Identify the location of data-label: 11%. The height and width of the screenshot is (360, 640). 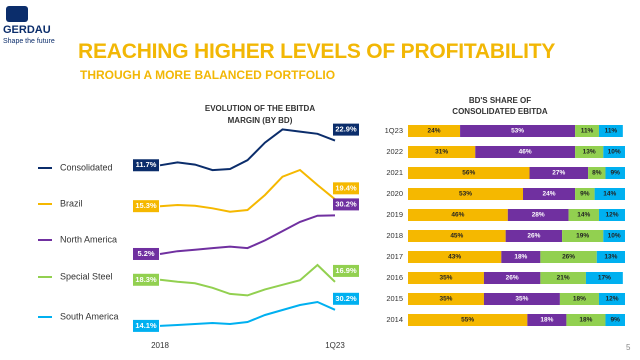
(611, 131).